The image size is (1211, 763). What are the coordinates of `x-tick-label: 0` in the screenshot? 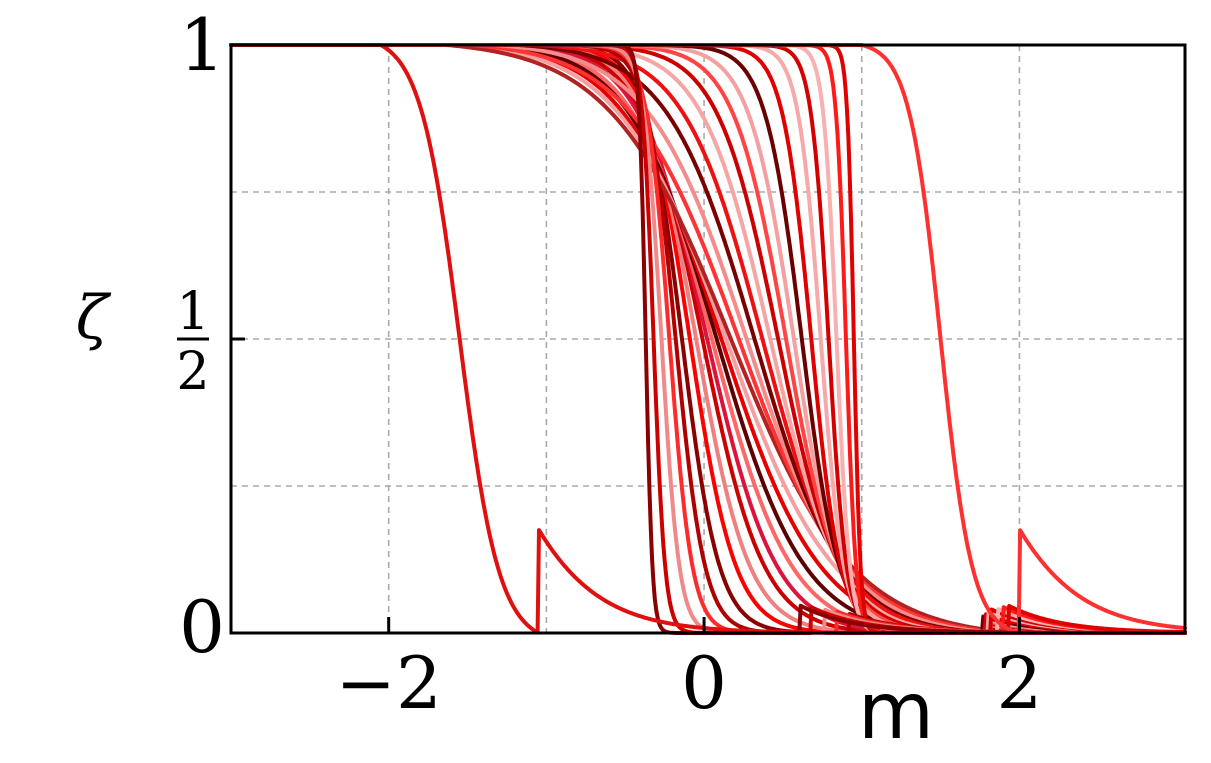 It's located at (704, 683).